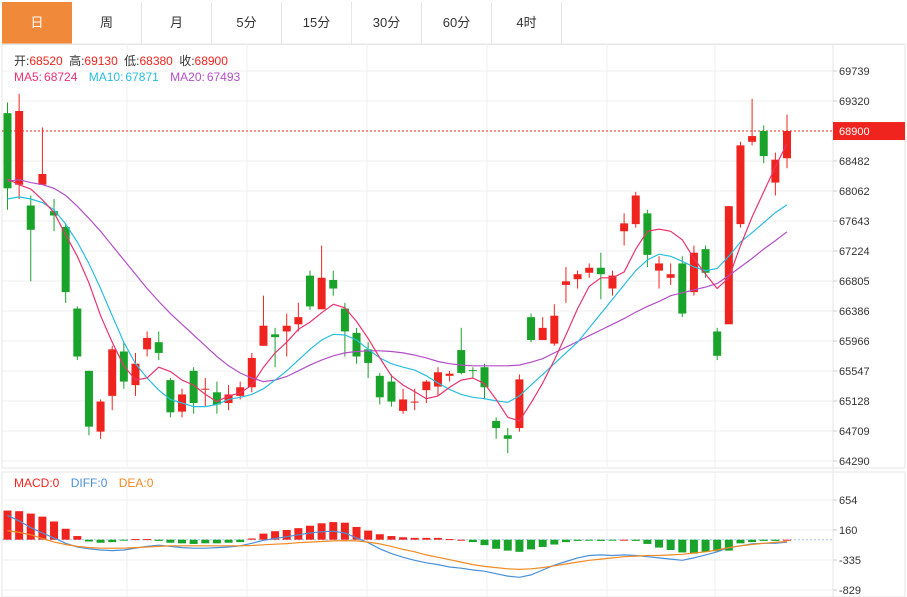 The width and height of the screenshot is (907, 597). I want to click on open-label: 开:, so click(22, 61).